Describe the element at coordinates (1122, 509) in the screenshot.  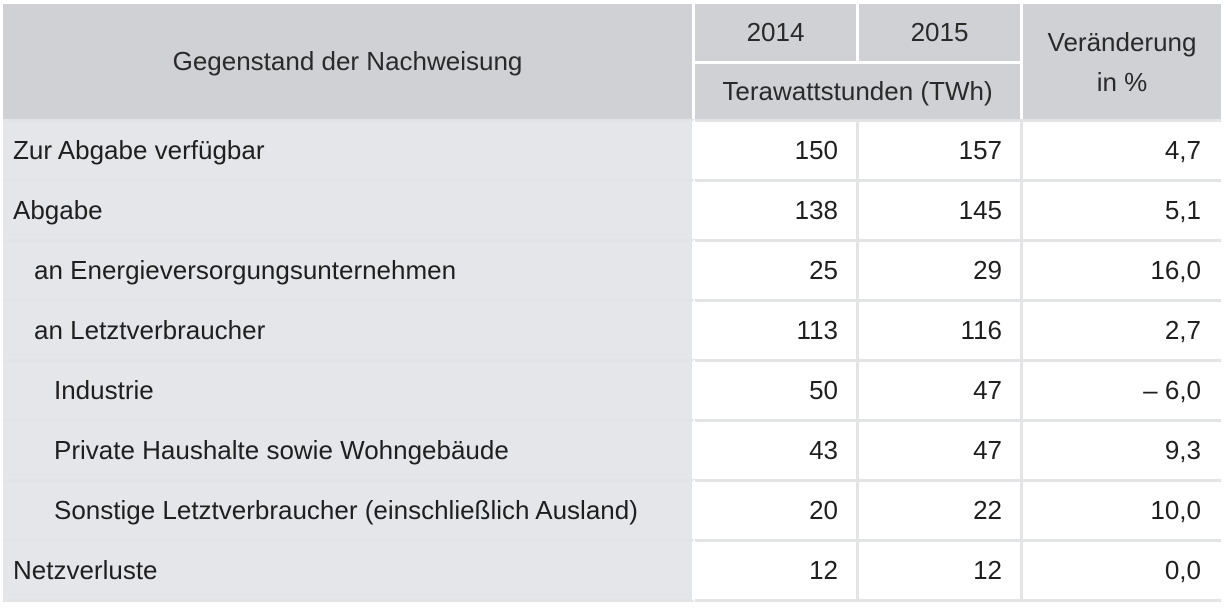
I see `value-change: 10,0` at that location.